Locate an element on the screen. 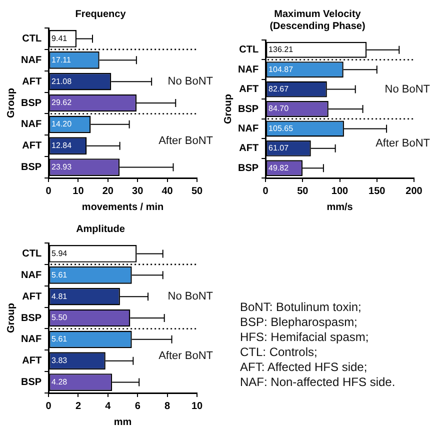  x-tick-label: 8 is located at coordinates (167, 406).